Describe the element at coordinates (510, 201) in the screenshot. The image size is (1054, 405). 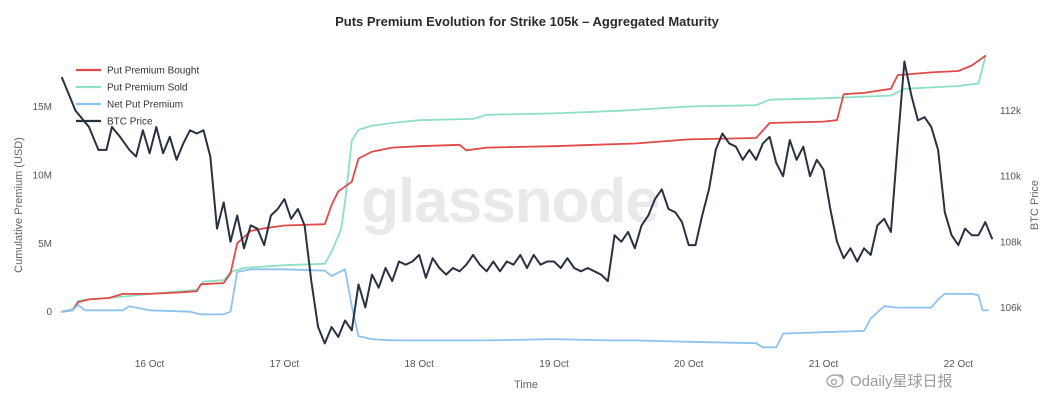
I see `watermark: glassnode` at that location.